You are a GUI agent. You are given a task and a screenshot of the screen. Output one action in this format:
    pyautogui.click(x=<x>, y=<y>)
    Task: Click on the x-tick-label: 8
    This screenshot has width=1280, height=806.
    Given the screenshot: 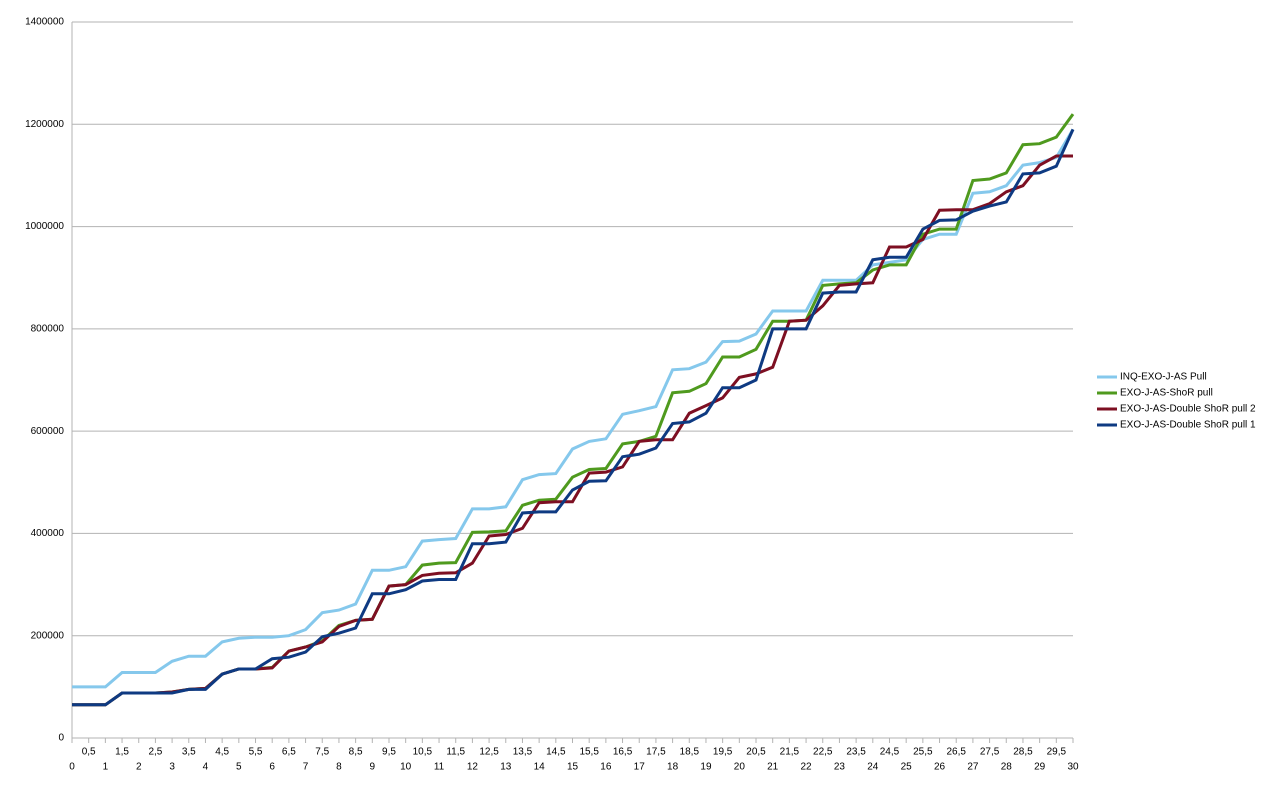 What is the action you would take?
    pyautogui.click(x=339, y=767)
    